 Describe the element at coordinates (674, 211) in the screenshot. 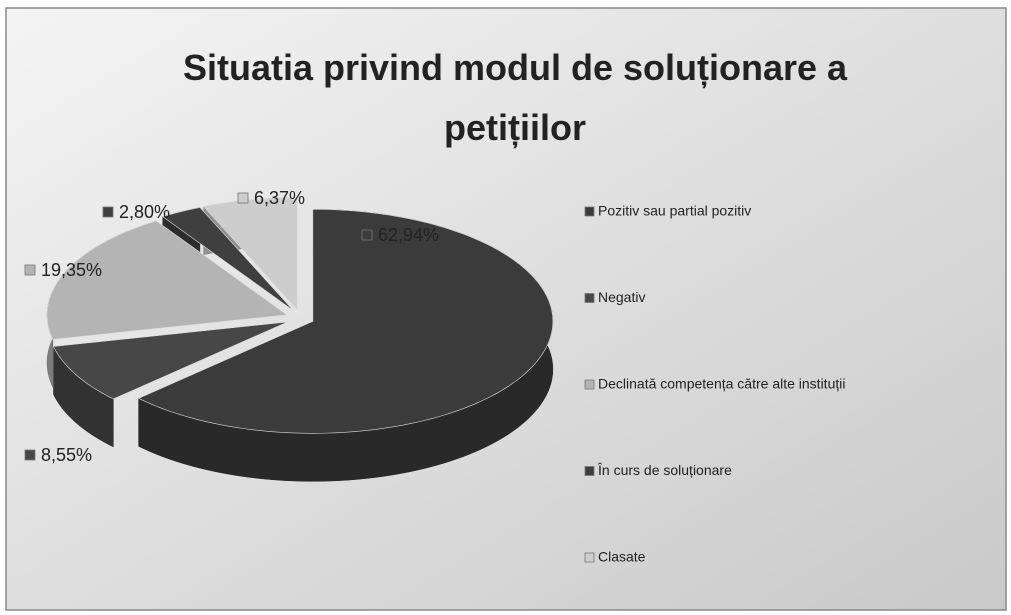

I see `legend-label: Pozitiv sau partial pozitiv` at that location.